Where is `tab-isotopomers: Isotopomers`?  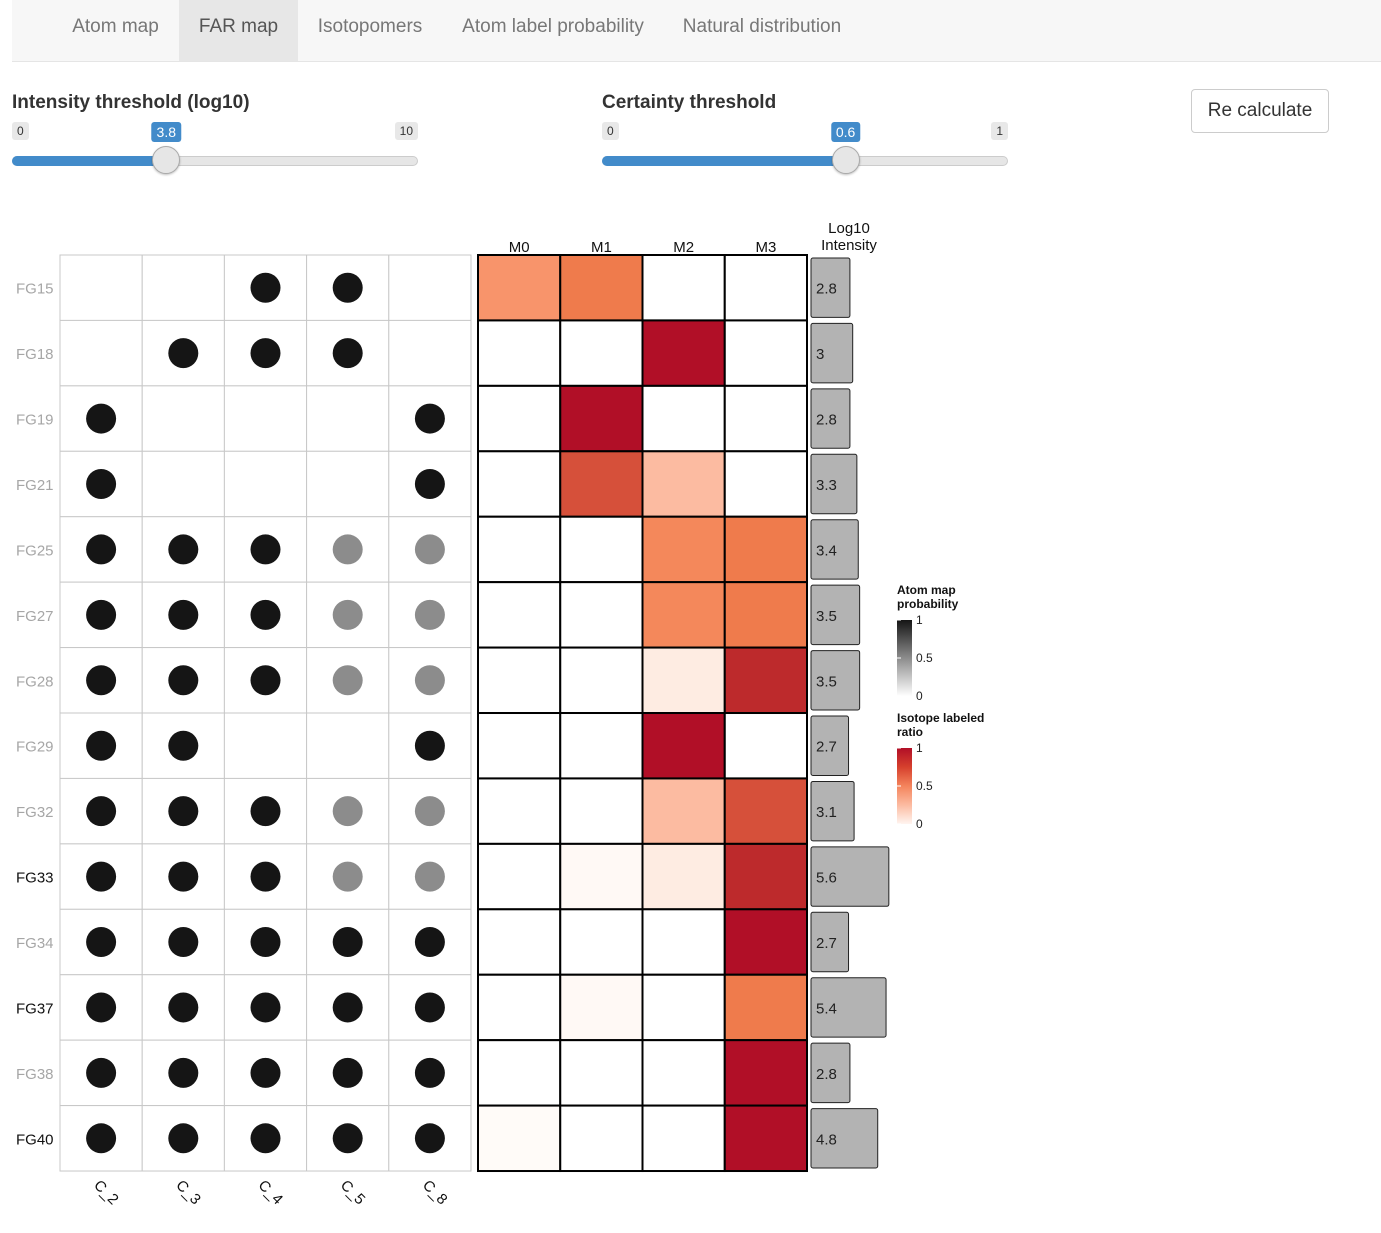 tab-isotopomers: Isotopomers is located at coordinates (370, 26).